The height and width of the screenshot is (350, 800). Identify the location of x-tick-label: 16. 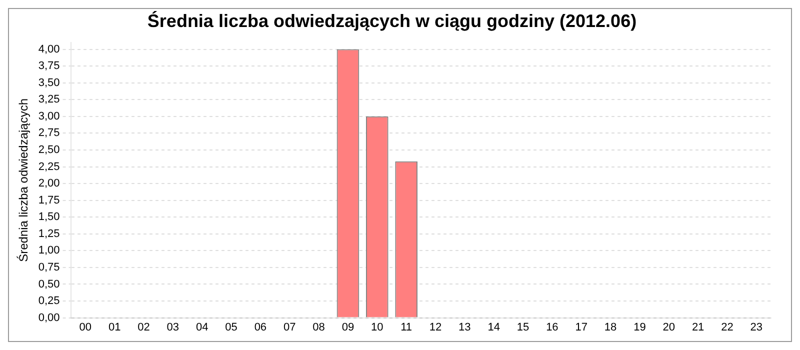
(552, 327).